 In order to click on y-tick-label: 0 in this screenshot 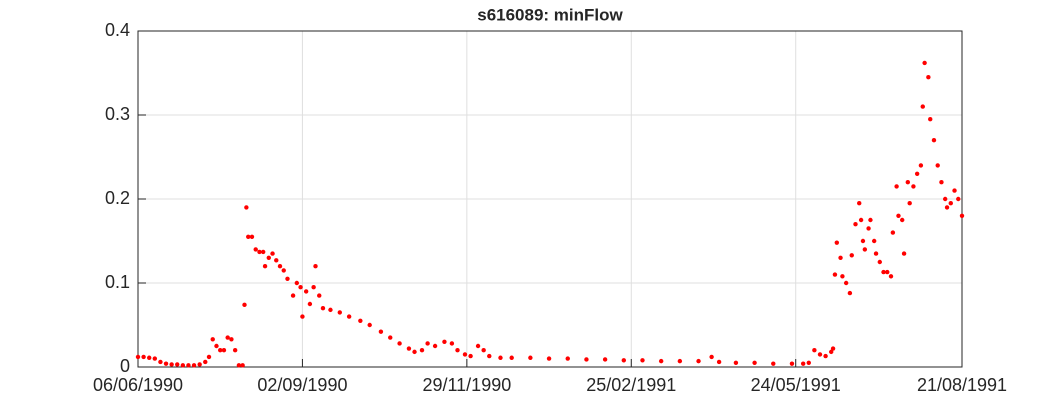, I will do `click(125, 366)`.